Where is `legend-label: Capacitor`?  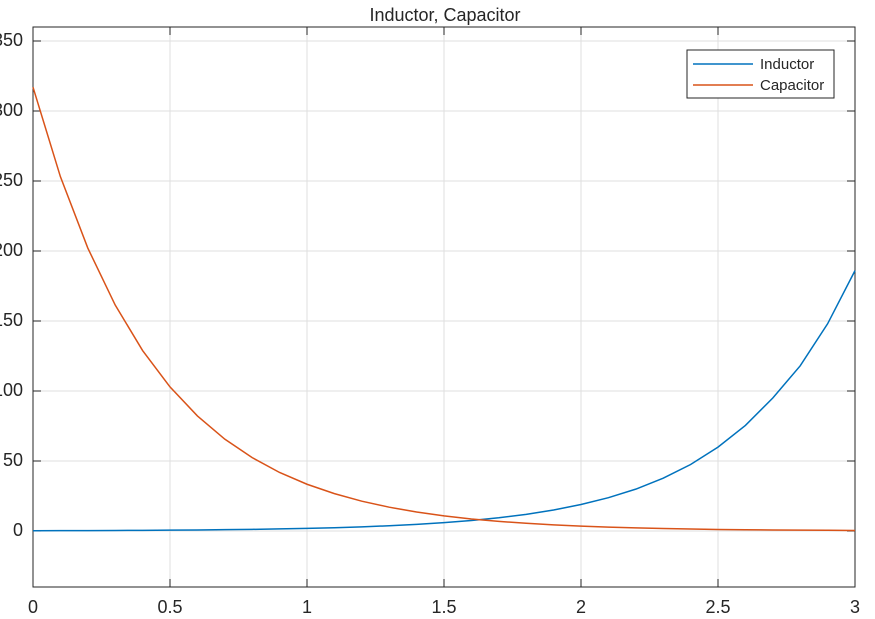
legend-label: Capacitor is located at coordinates (792, 85).